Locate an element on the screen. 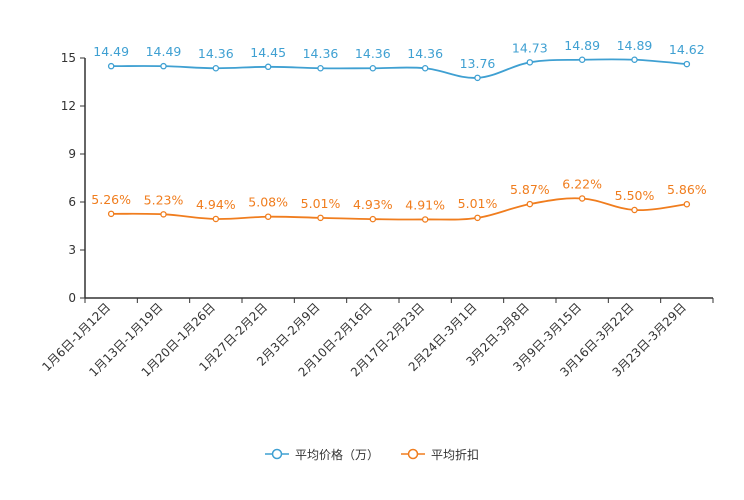 The width and height of the screenshot is (744, 500). price-data-label: 14.45 is located at coordinates (268, 52).